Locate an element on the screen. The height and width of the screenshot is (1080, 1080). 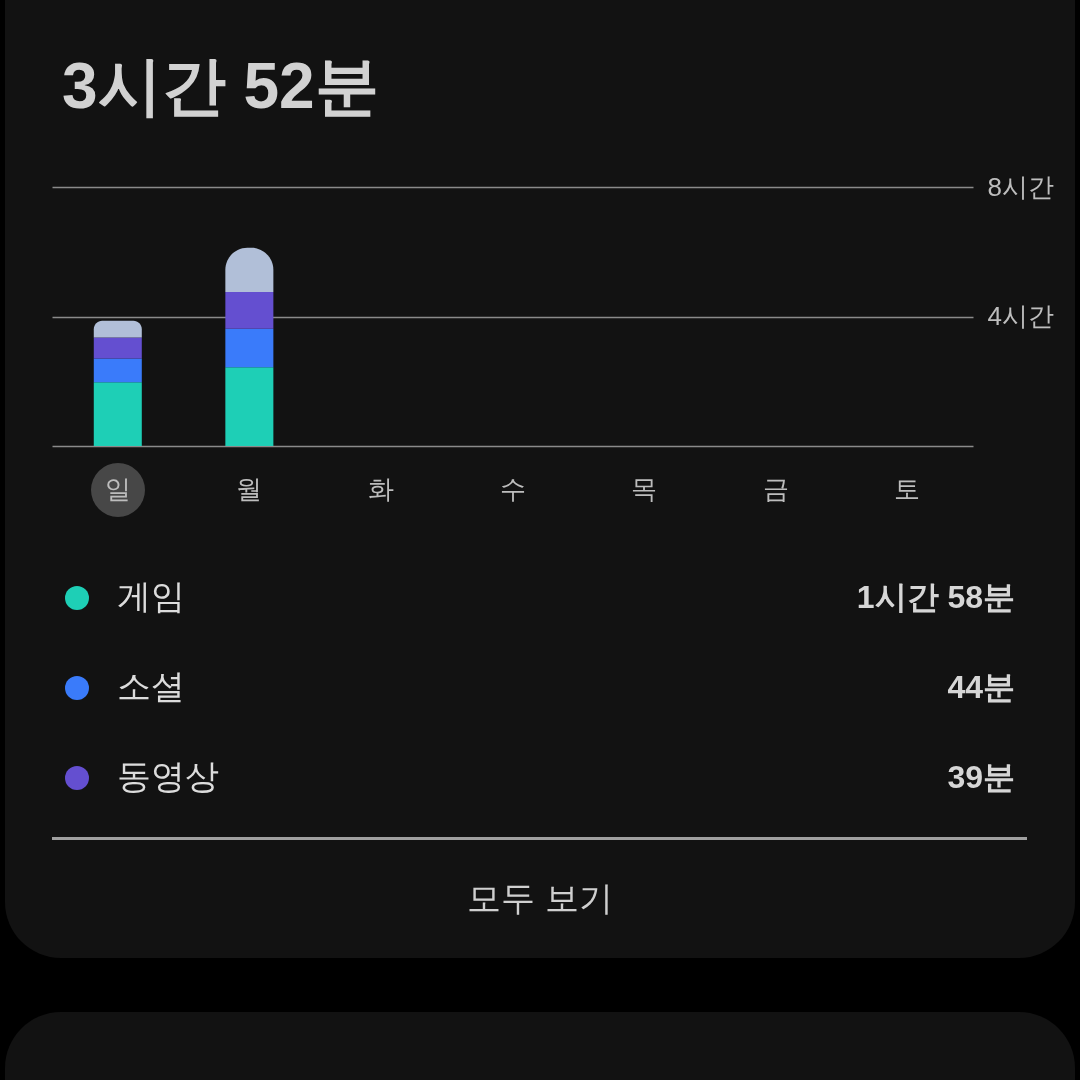
text: 39분 is located at coordinates (981, 777).